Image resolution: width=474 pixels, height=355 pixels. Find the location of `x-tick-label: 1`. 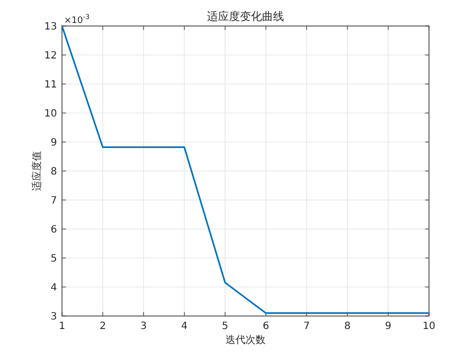

x-tick-label: 1 is located at coordinates (62, 326).